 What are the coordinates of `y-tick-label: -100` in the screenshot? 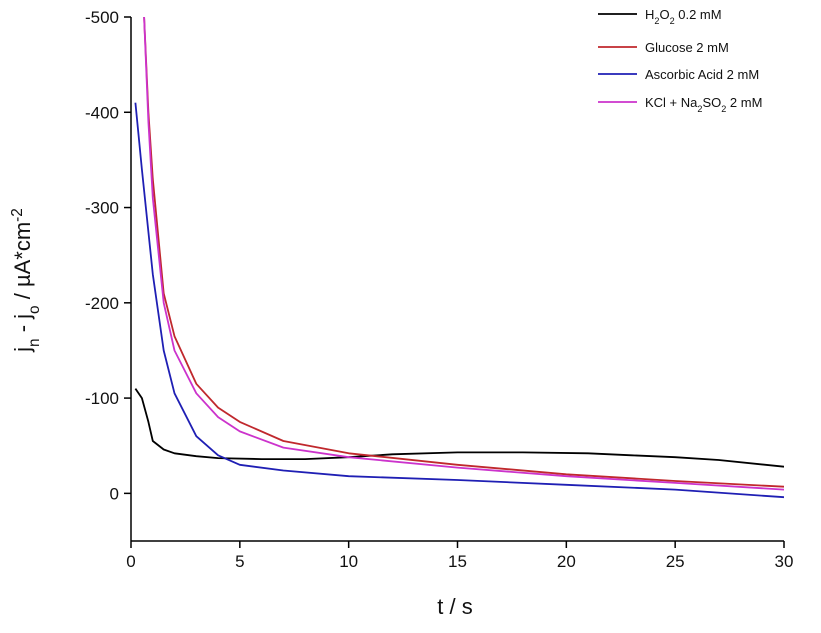 It's located at (102, 398).